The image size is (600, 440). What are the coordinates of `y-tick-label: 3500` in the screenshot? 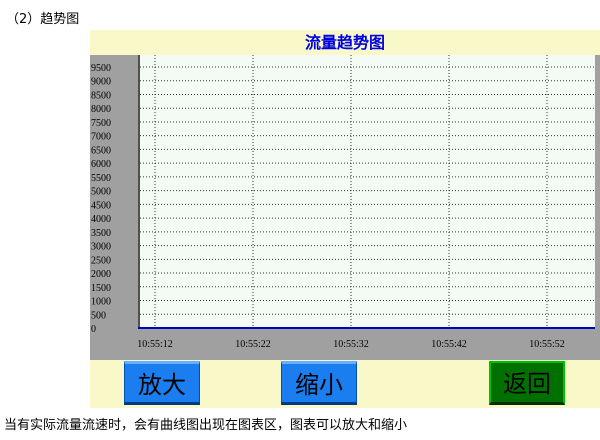 It's located at (101, 233).